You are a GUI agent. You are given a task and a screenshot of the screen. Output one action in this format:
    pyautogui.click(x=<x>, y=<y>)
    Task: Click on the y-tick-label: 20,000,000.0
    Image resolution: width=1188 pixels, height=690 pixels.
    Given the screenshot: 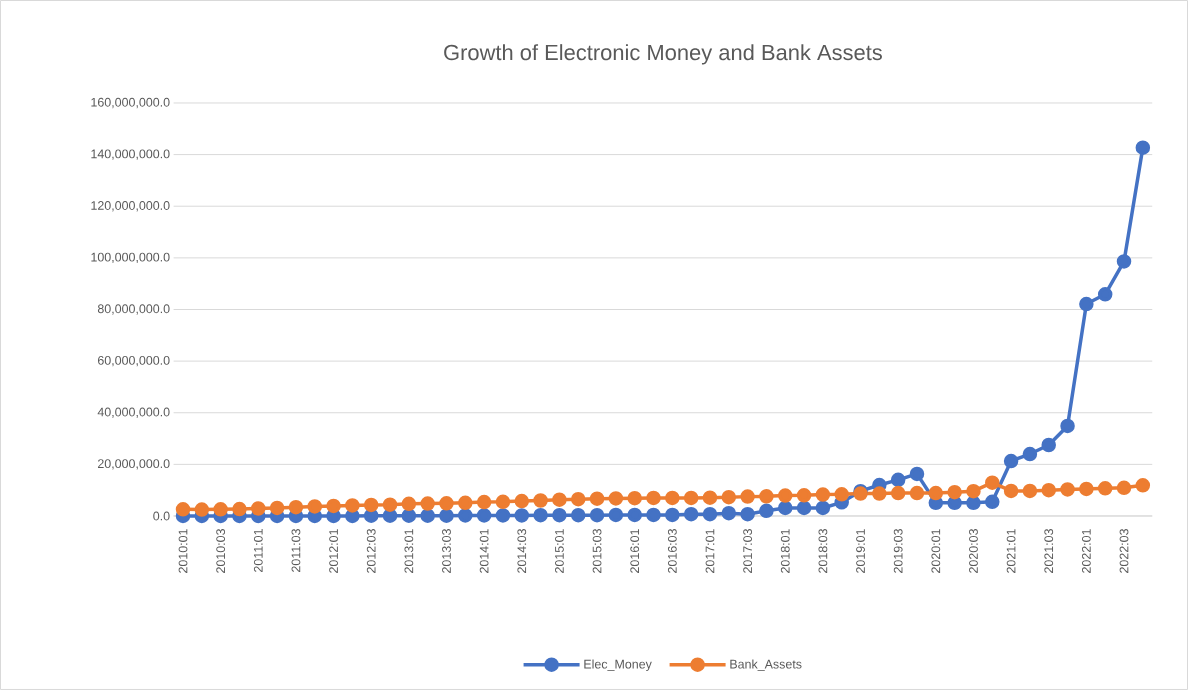 What is the action you would take?
    pyautogui.click(x=133, y=464)
    